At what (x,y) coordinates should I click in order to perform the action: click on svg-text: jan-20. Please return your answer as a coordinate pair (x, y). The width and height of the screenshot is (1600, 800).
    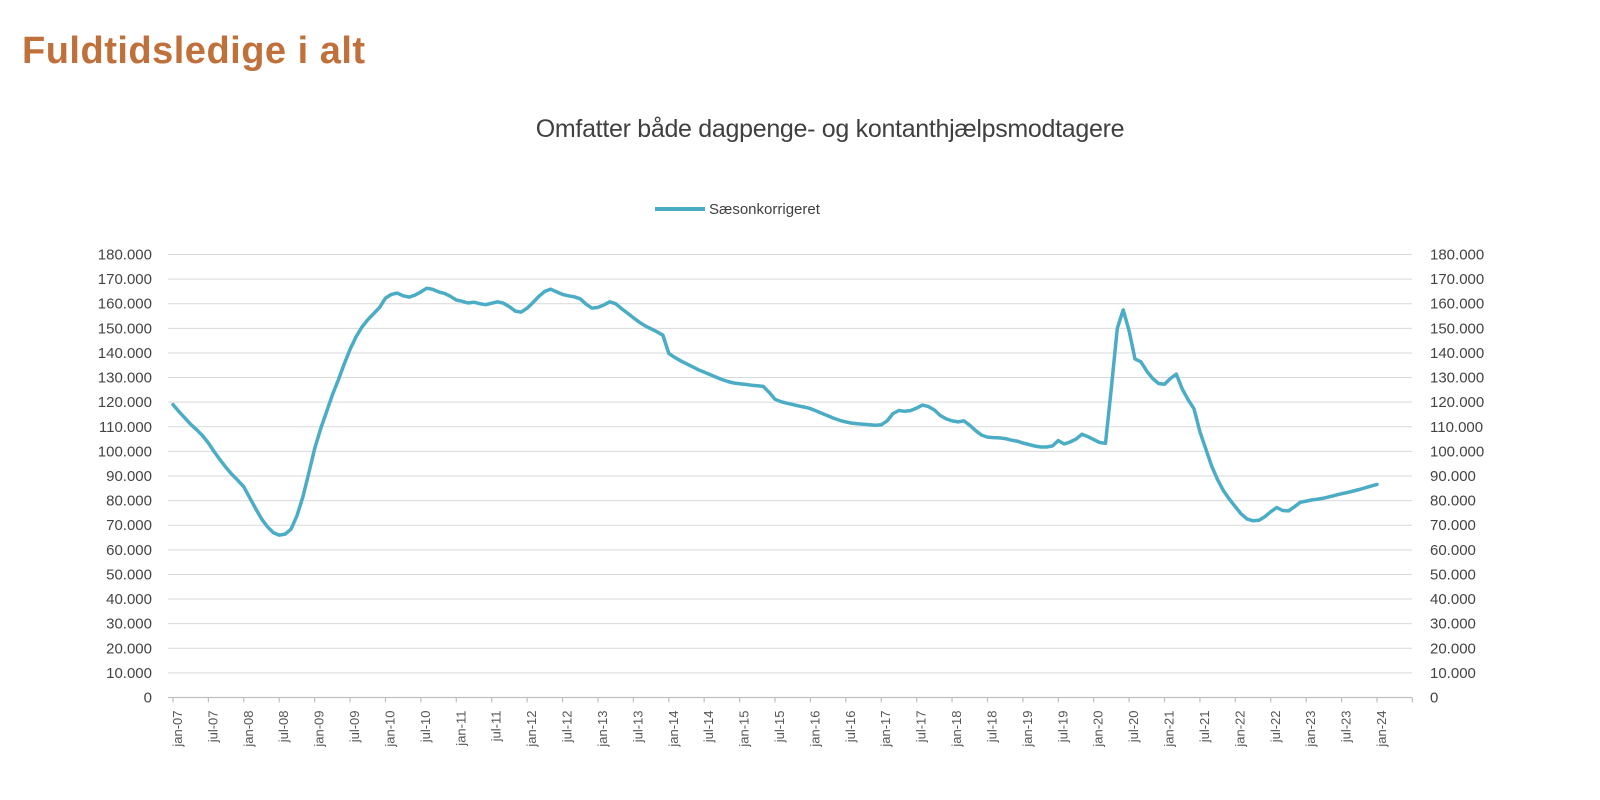
    Looking at the image, I should click on (1098, 729).